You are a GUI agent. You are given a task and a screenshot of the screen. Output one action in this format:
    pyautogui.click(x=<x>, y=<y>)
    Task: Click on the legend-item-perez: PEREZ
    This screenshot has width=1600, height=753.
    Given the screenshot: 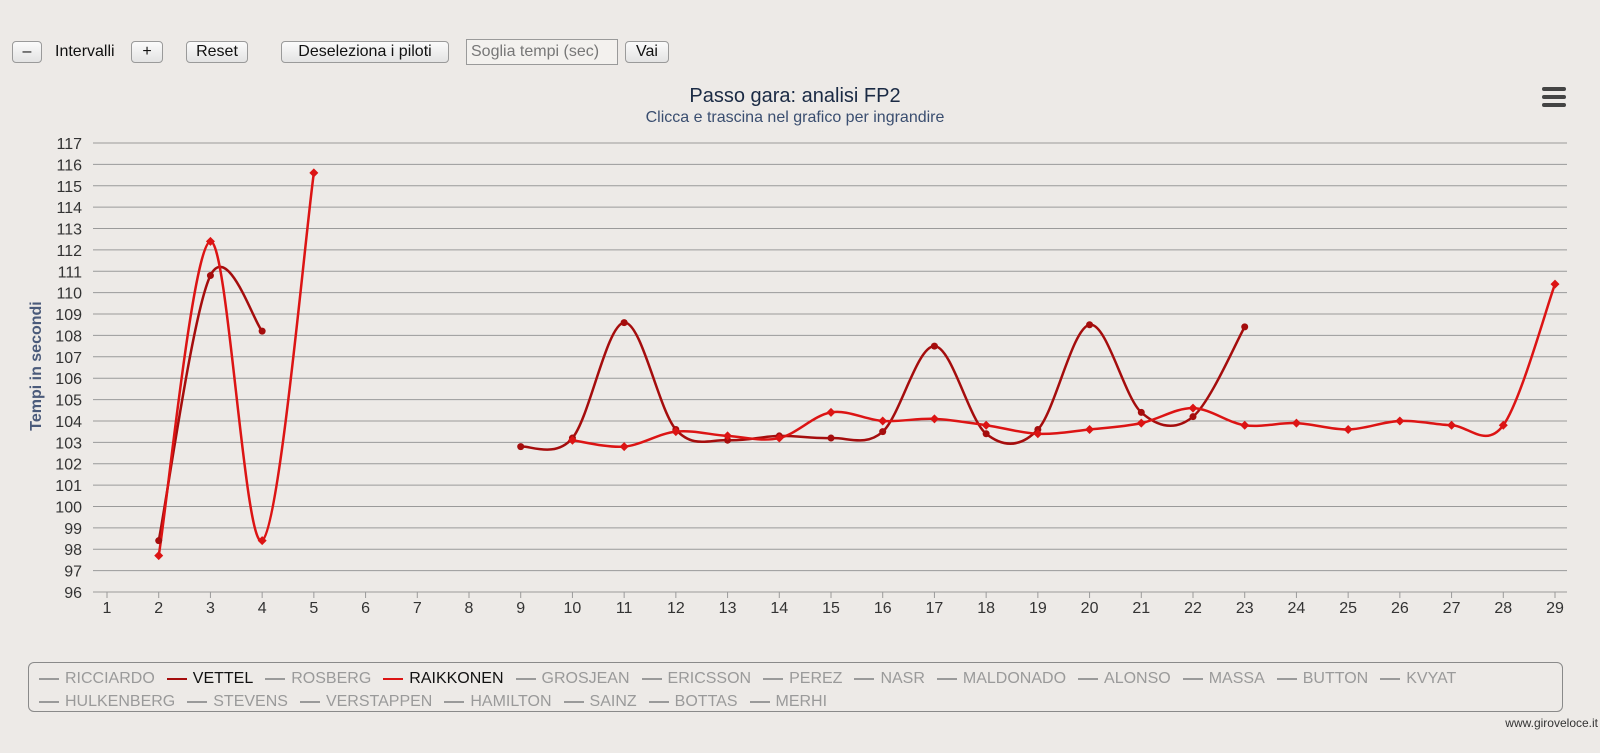 What is the action you would take?
    pyautogui.click(x=802, y=679)
    